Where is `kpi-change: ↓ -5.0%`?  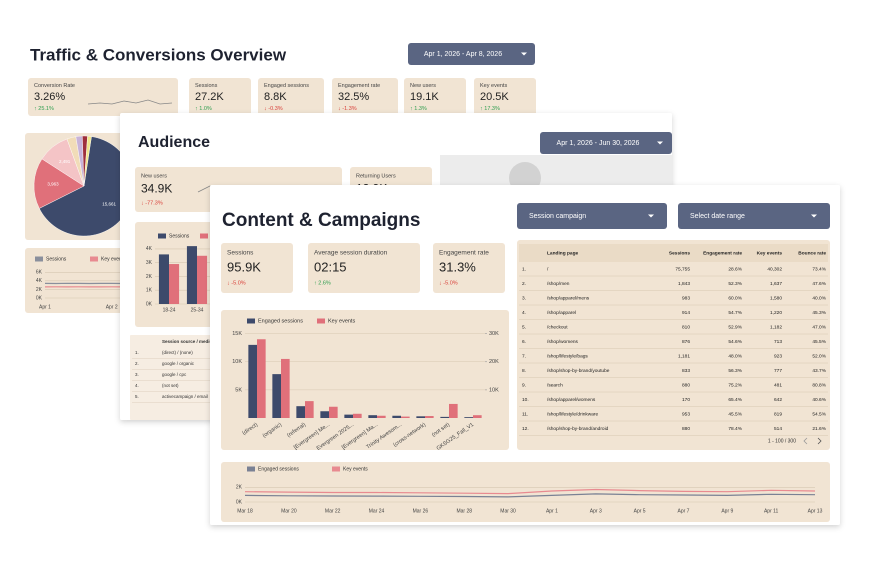 kpi-change: ↓ -5.0% is located at coordinates (236, 283).